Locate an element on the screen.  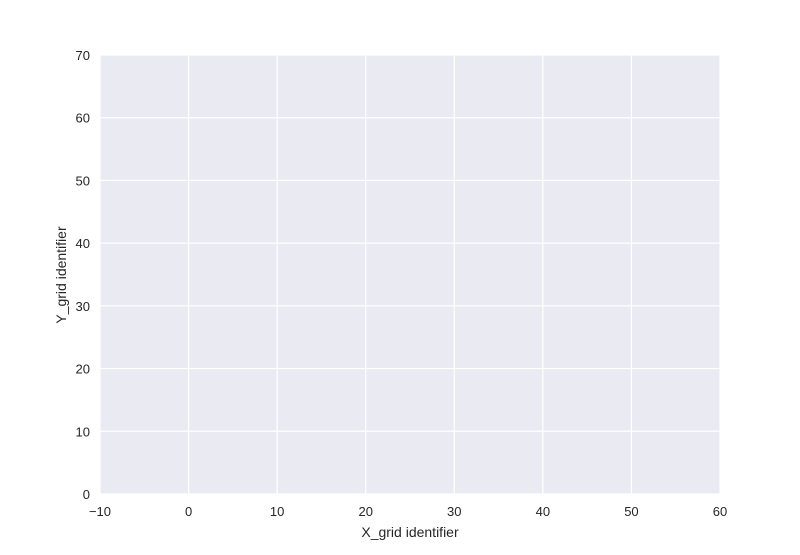
y-tick-label: 0 is located at coordinates (86, 494).